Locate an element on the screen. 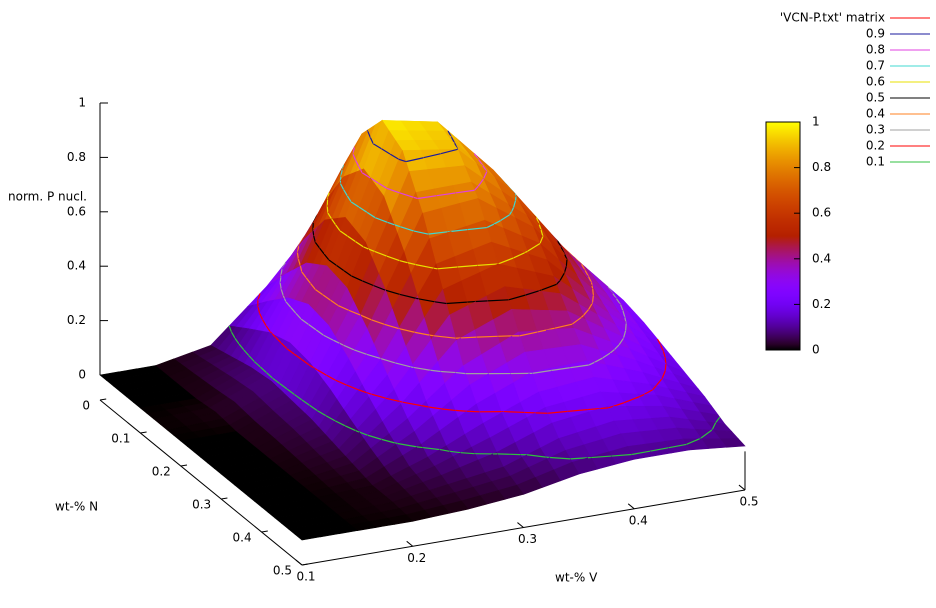  z-tick-label: 0.4 is located at coordinates (76, 266).